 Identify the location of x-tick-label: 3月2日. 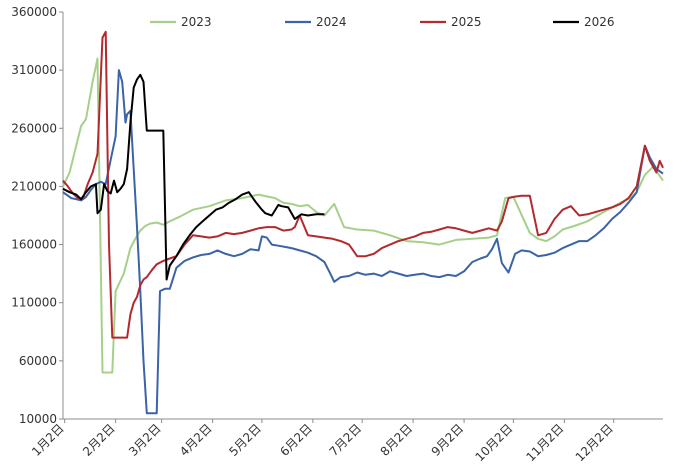
(145, 440).